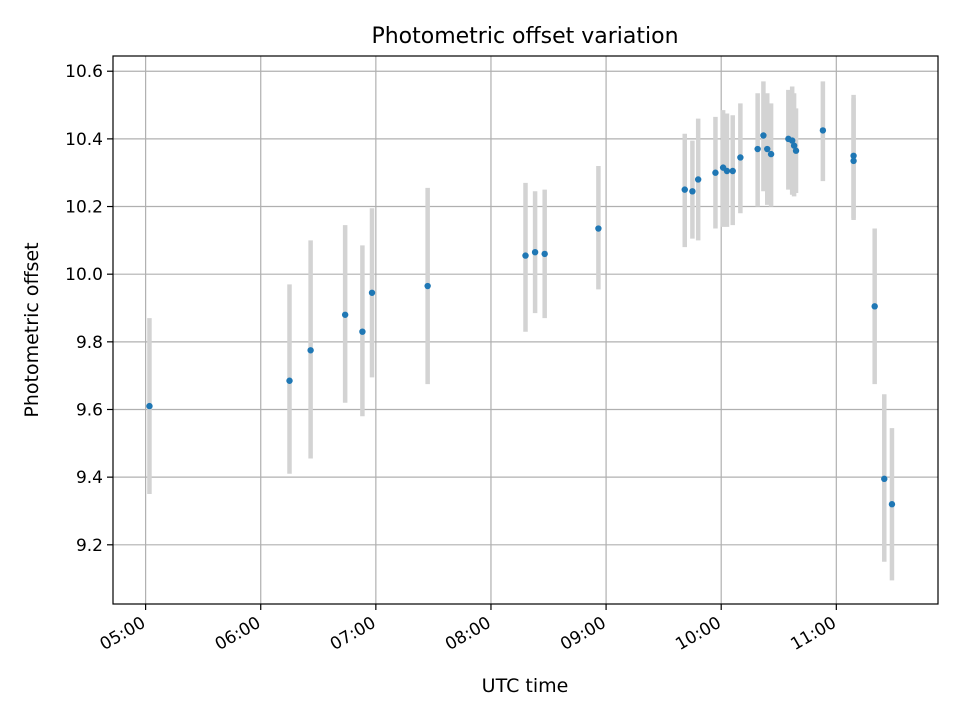 Image resolution: width=960 pixels, height=720 pixels. What do you see at coordinates (84, 140) in the screenshot?
I see `y-tick-label: 10.4` at bounding box center [84, 140].